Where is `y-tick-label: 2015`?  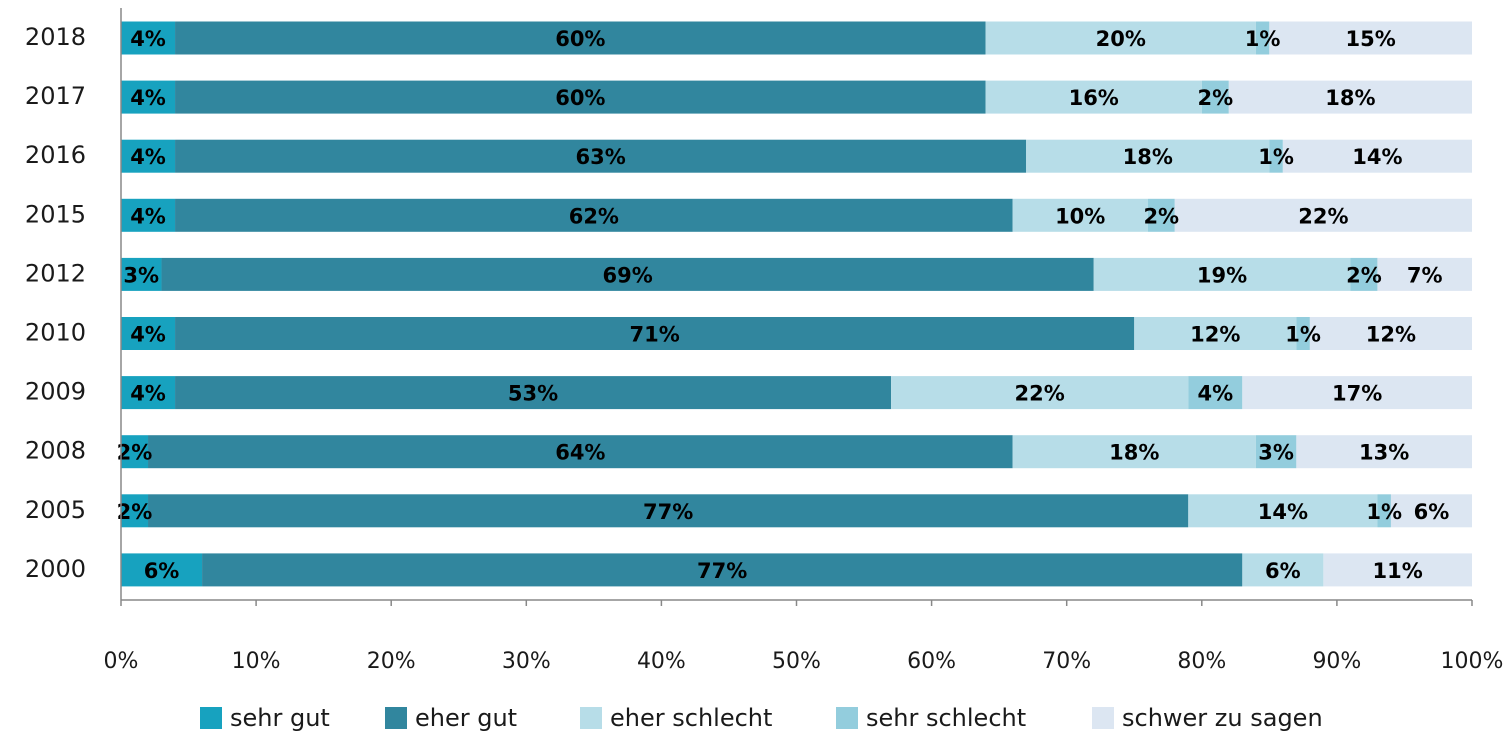 y-tick-label: 2015 is located at coordinates (55, 214).